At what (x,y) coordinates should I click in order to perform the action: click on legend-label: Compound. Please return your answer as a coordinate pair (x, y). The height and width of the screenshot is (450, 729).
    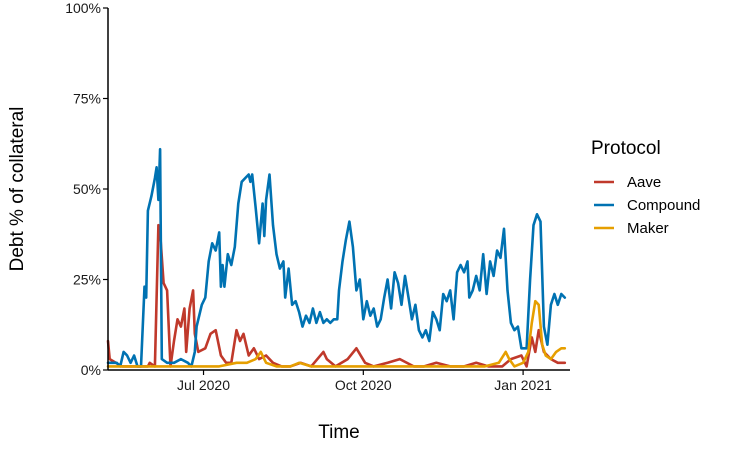
    Looking at the image, I should click on (663, 205).